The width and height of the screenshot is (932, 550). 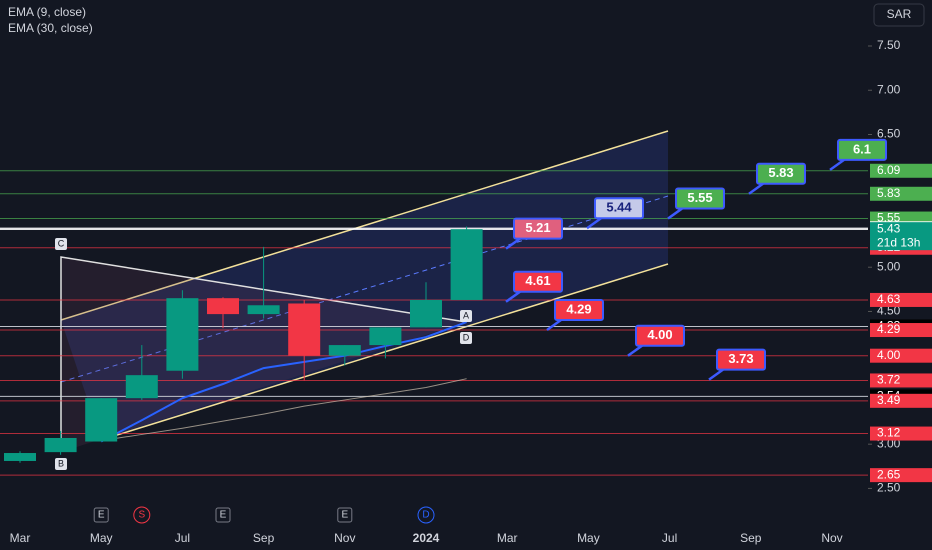 I want to click on x-tick-label: May, so click(x=101, y=538).